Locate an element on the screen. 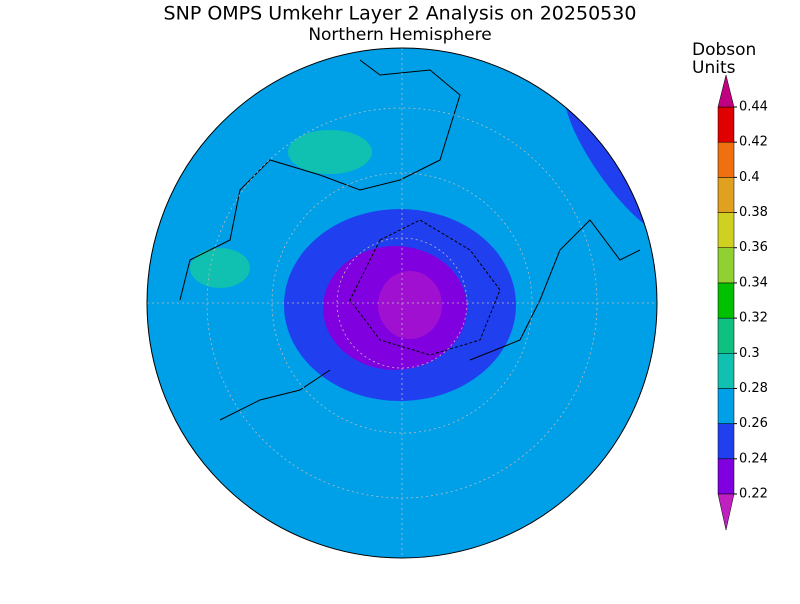  colorbar-tick-label: 0.26 is located at coordinates (753, 423).